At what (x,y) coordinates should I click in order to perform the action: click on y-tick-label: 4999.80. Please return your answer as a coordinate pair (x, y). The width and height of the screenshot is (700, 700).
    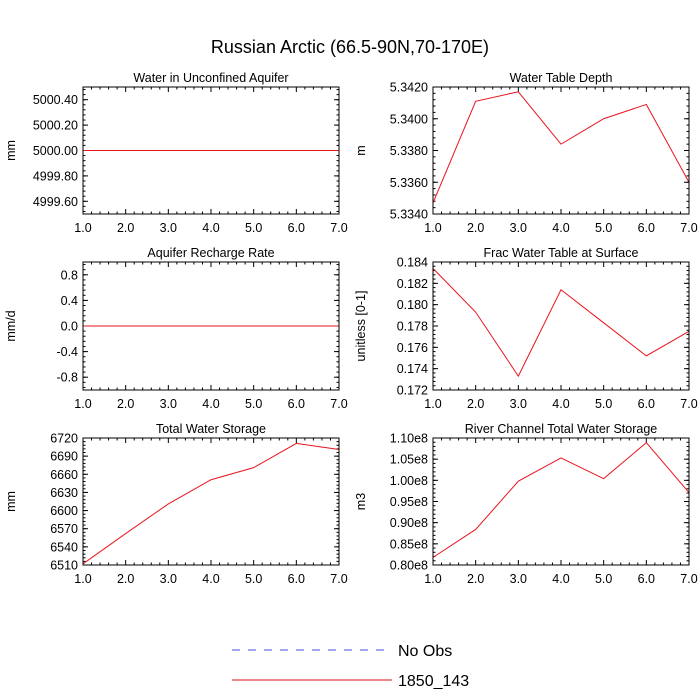
    Looking at the image, I should click on (55, 176).